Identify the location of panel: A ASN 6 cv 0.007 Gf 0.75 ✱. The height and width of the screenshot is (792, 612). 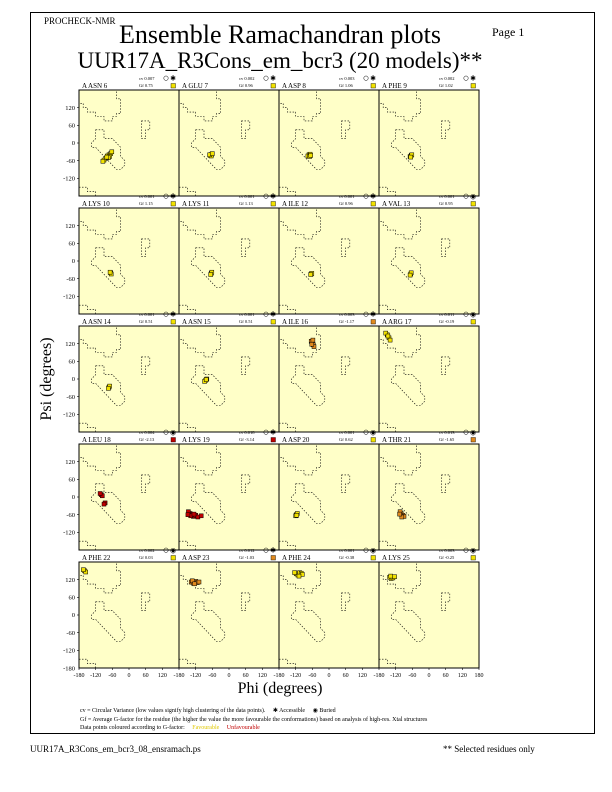
(129, 136).